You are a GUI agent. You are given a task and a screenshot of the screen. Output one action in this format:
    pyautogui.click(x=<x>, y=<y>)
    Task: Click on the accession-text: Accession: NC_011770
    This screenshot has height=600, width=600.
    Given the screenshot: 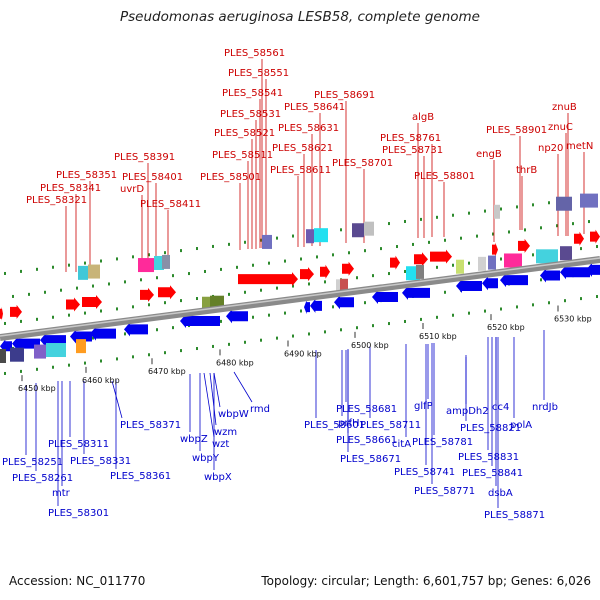 What is the action you would take?
    pyautogui.click(x=77, y=581)
    